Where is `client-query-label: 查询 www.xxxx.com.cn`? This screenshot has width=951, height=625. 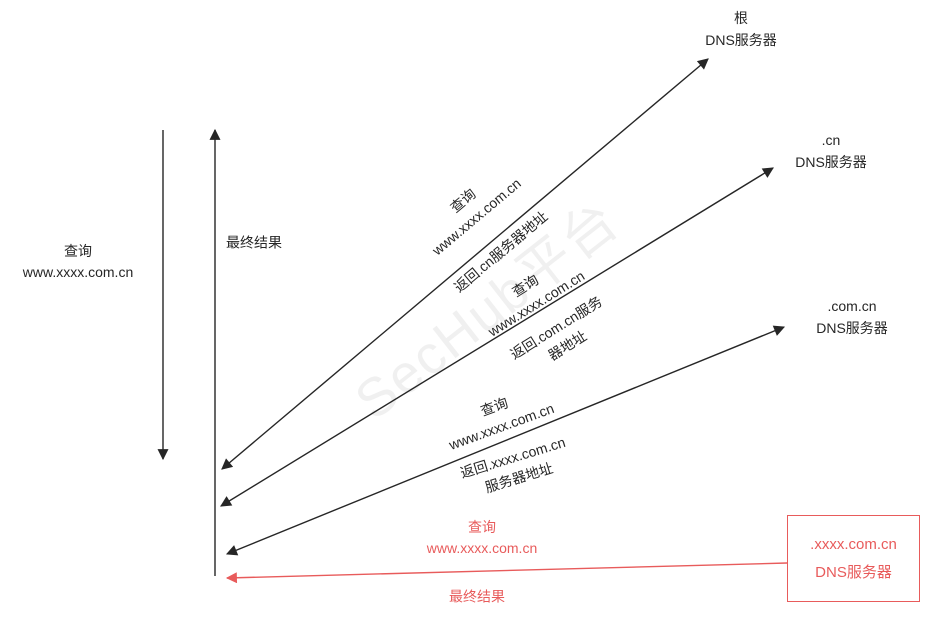 client-query-label: 查询 www.xxxx.com.cn is located at coordinates (78, 261).